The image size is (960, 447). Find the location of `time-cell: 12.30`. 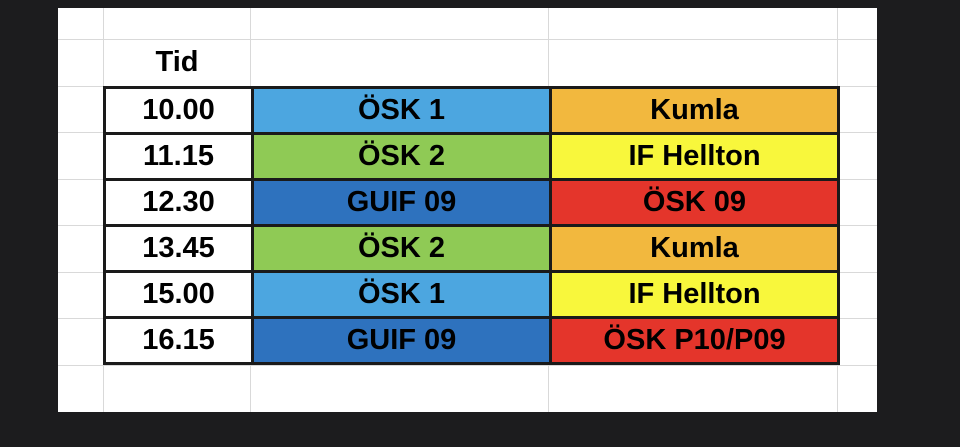

time-cell: 12.30 is located at coordinates (178, 202).